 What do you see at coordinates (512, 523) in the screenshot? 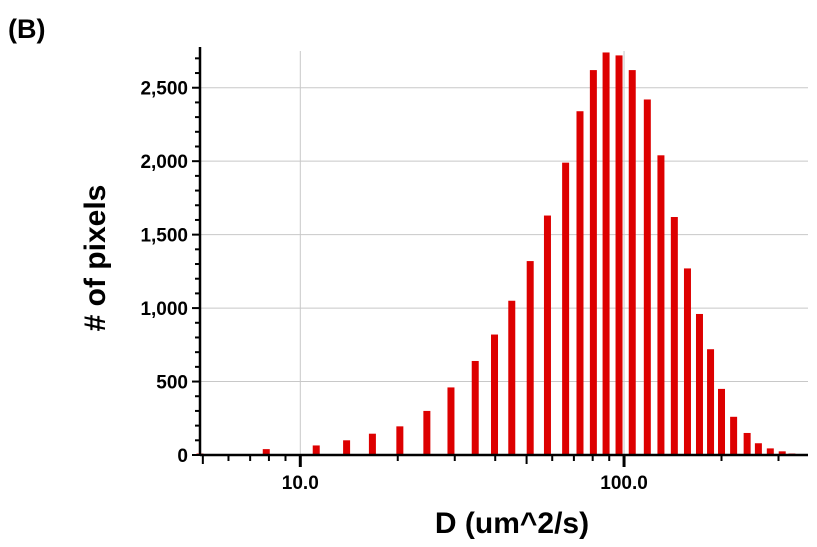
I see `x-axis-label: D (um^2/s)` at bounding box center [512, 523].